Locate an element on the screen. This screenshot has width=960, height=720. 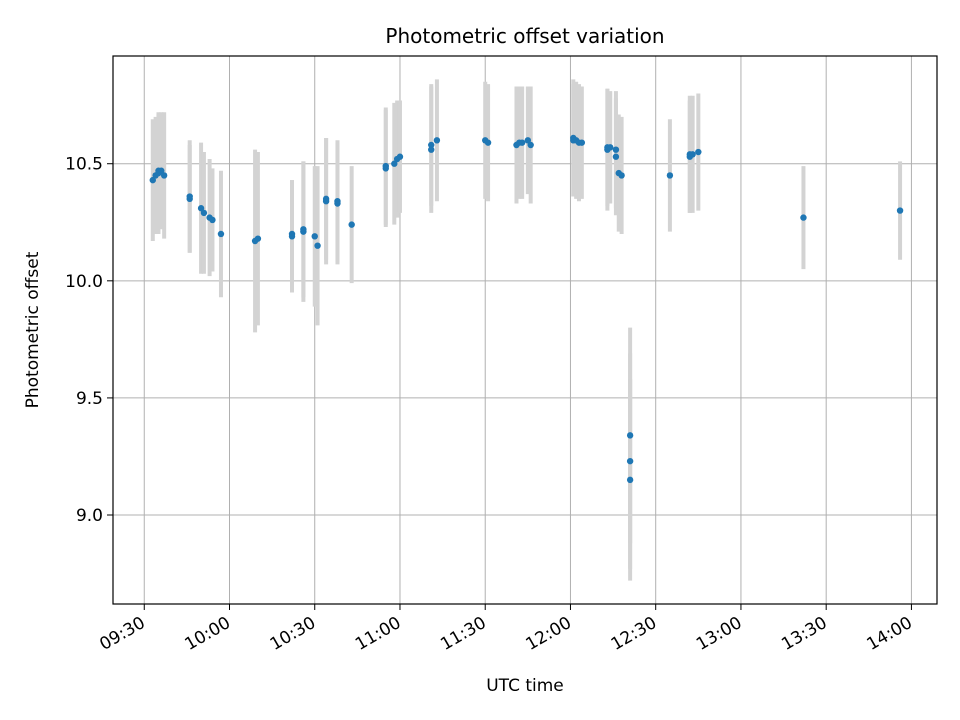
y-tick-label: 9.5 is located at coordinates (89, 399).